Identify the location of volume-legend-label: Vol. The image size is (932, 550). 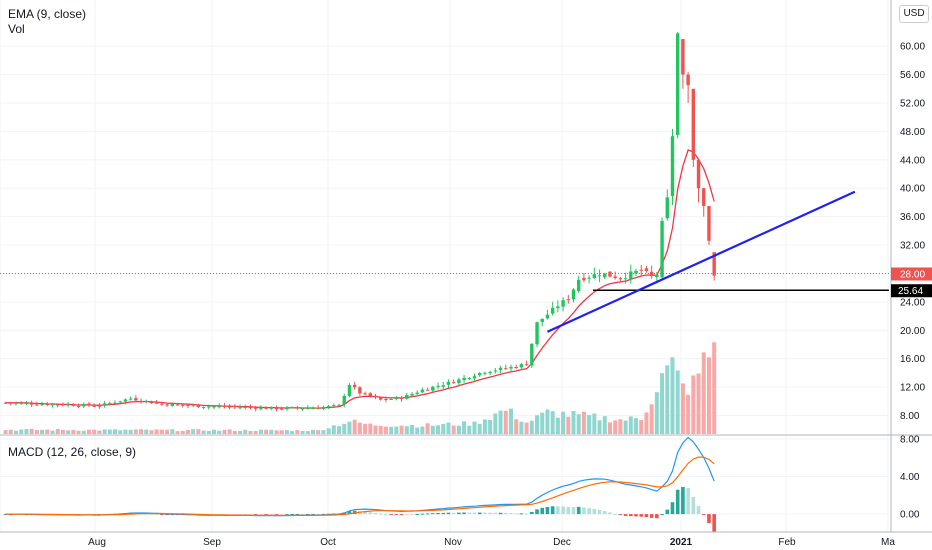
(16, 29).